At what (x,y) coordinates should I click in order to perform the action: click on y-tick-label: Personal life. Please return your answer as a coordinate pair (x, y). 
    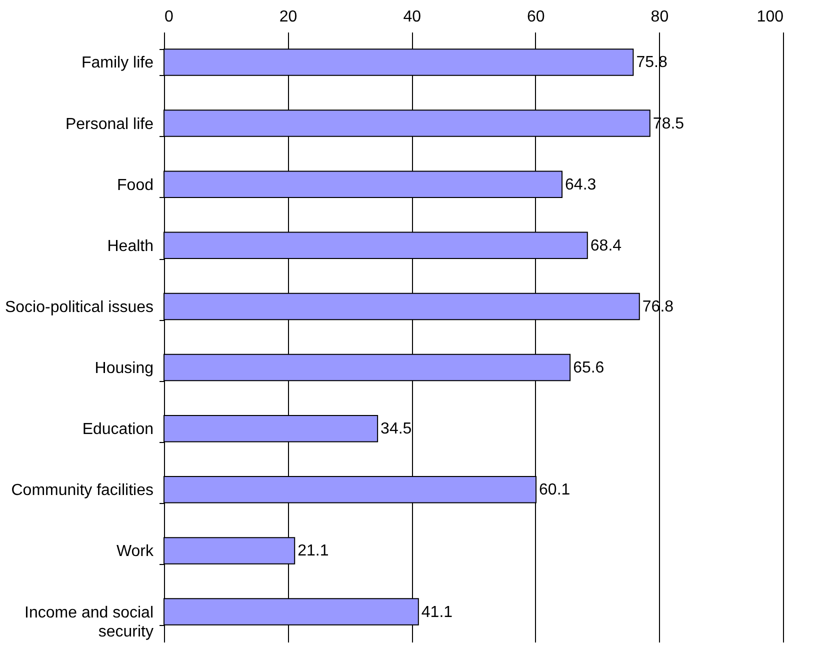
    Looking at the image, I should click on (109, 124).